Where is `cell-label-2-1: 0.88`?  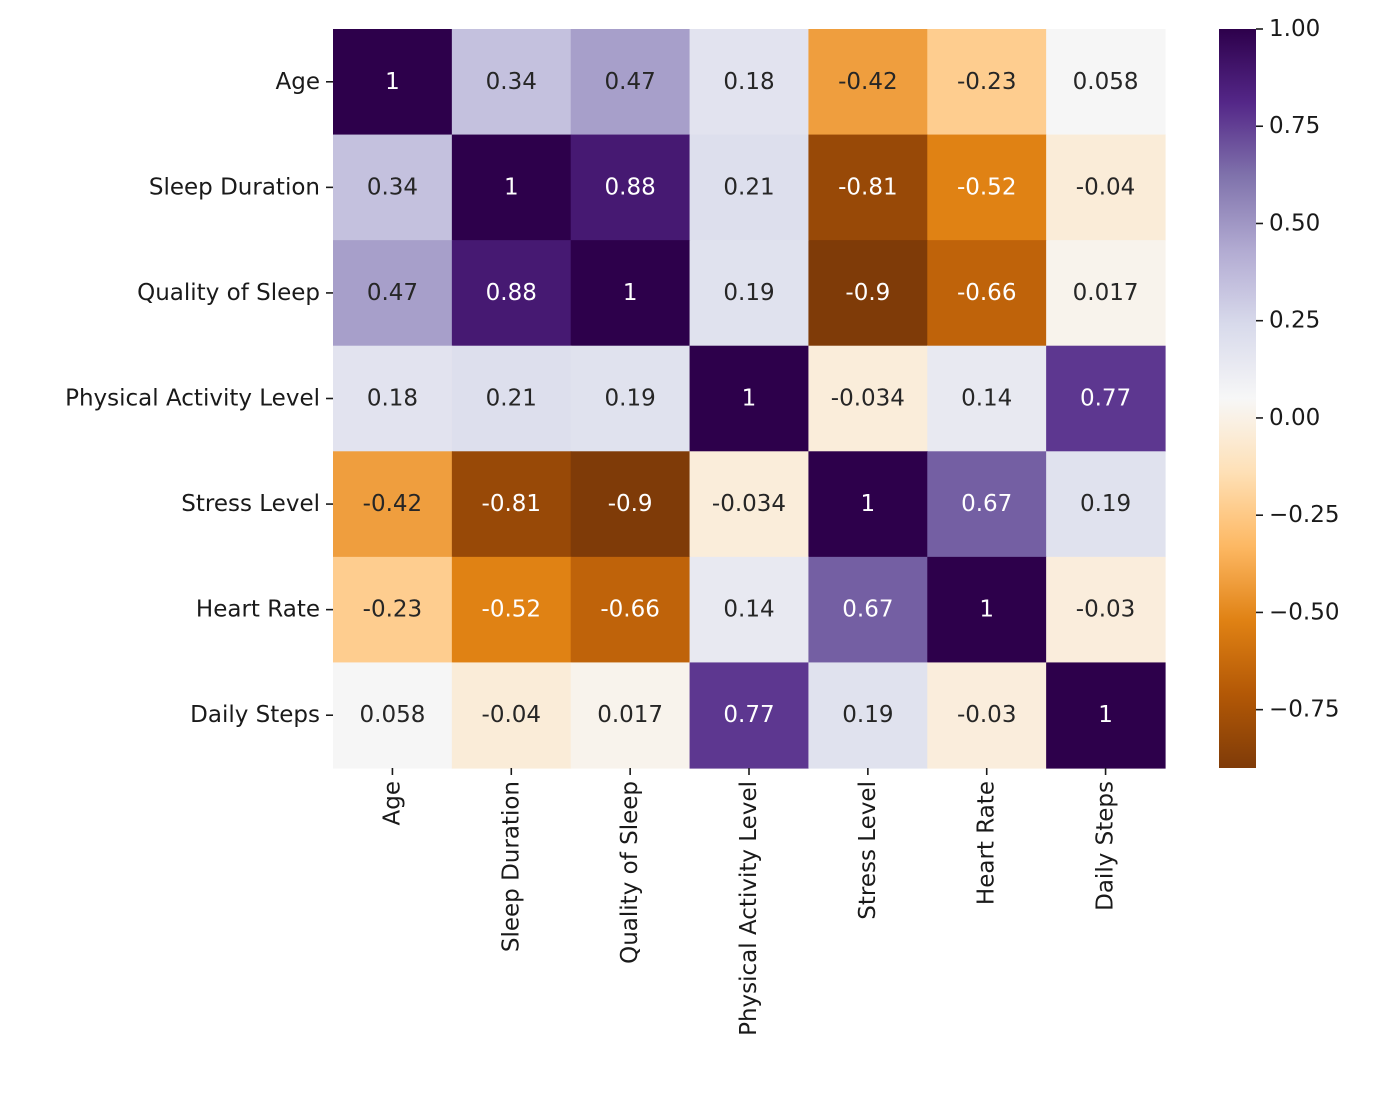 cell-label-2-1: 0.88 is located at coordinates (511, 293).